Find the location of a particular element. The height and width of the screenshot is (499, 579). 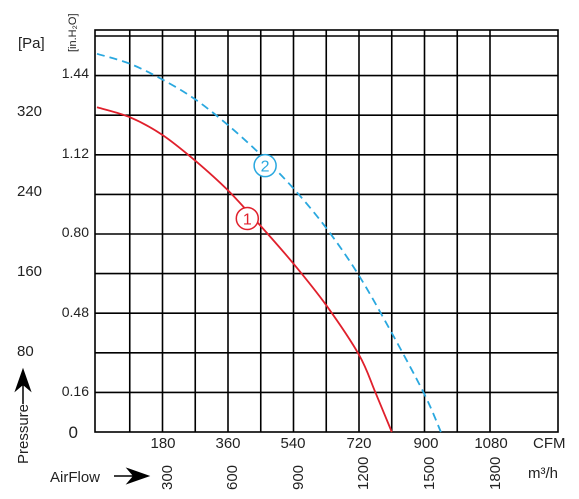

cfm-tick-label: 360 is located at coordinates (227, 443).